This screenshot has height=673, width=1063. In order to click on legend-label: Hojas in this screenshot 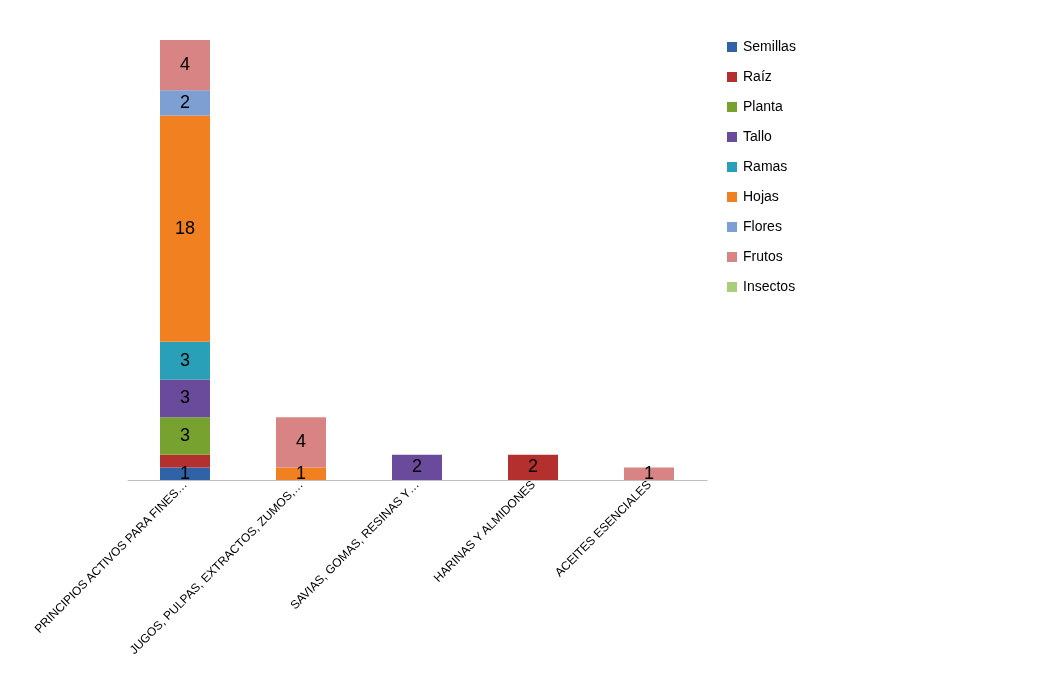, I will do `click(761, 196)`.